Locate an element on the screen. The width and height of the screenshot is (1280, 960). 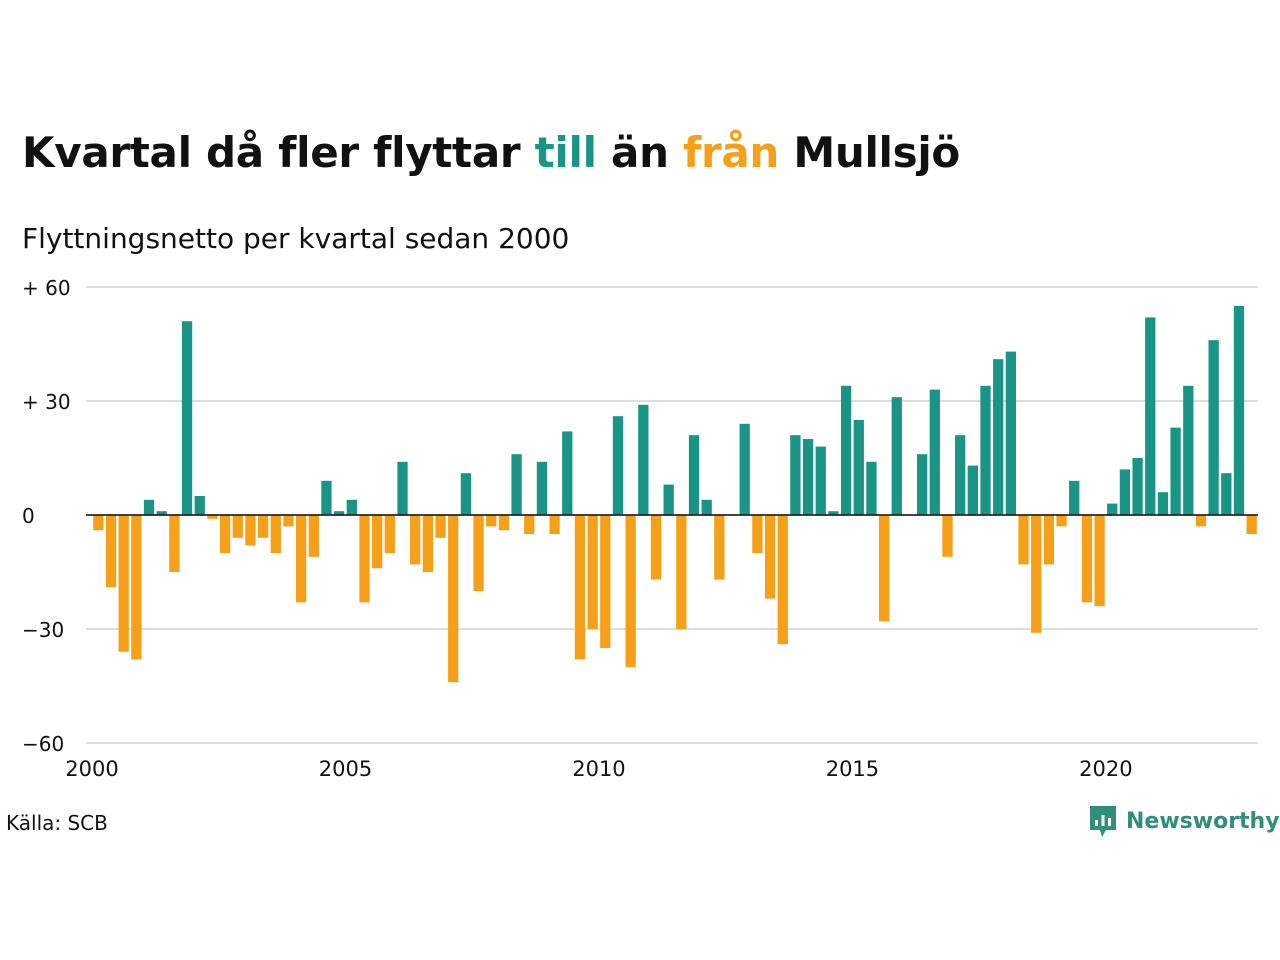
x-tick-label: 2020 is located at coordinates (1105, 769).